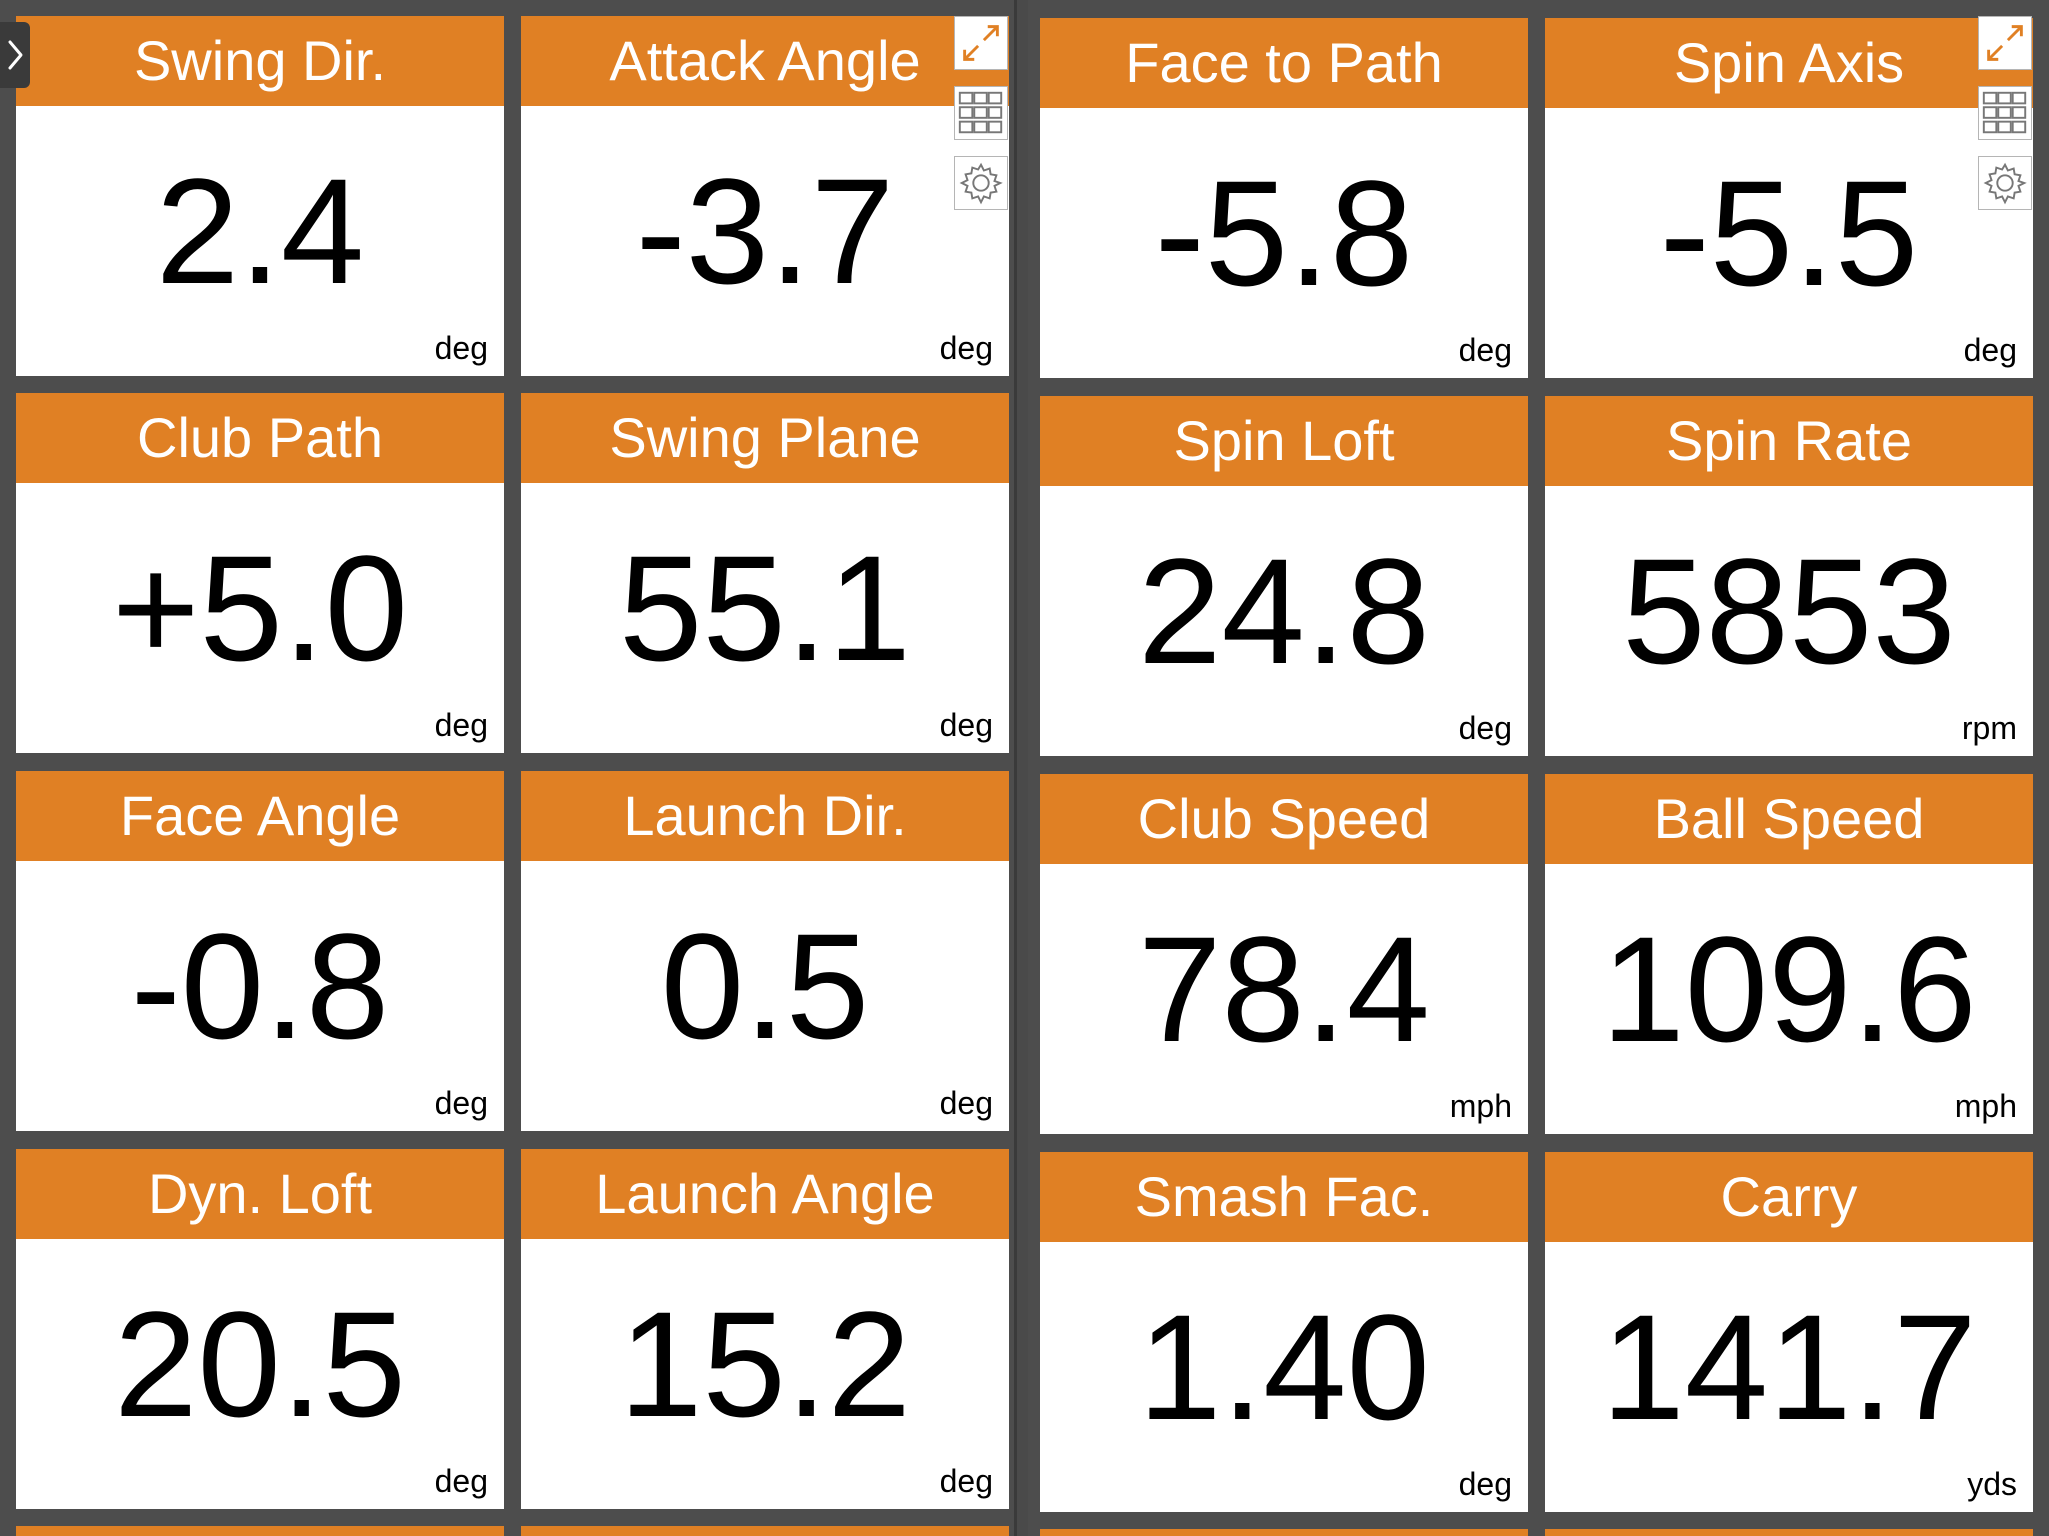 The width and height of the screenshot is (2049, 1536). Describe the element at coordinates (1992, 1484) in the screenshot. I see `tile-unit: yds` at that location.